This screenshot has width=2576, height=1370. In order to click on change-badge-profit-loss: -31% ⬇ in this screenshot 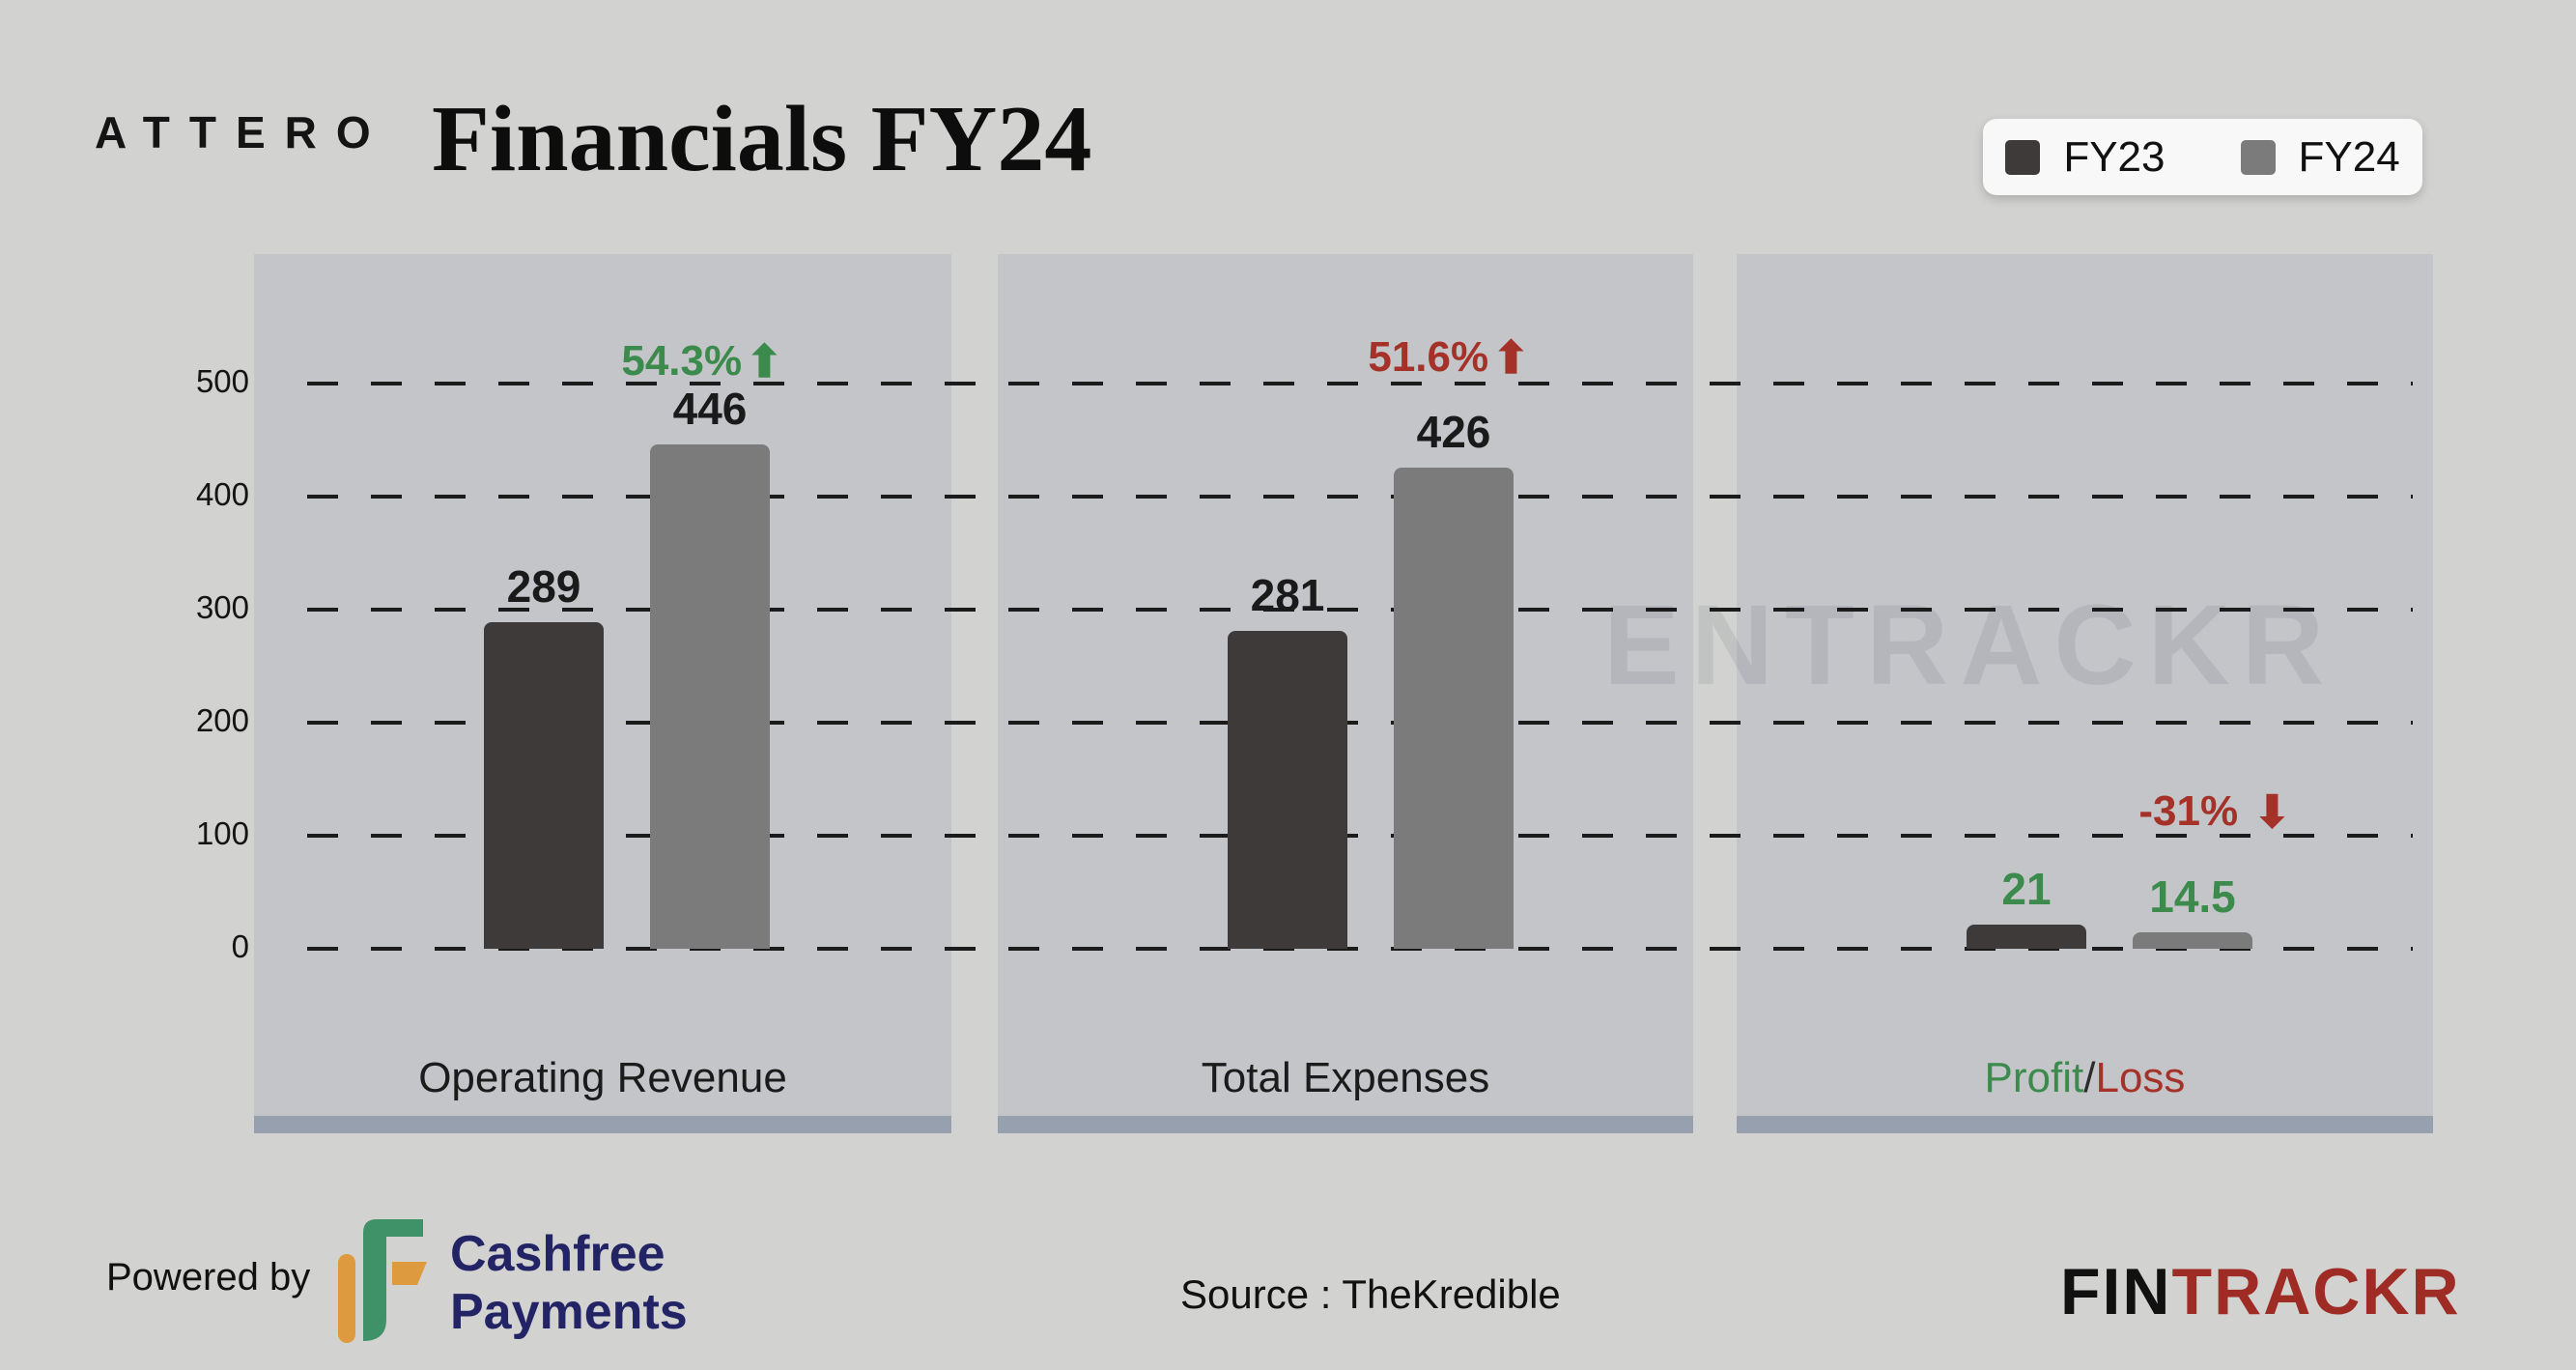, I will do `click(2214, 811)`.